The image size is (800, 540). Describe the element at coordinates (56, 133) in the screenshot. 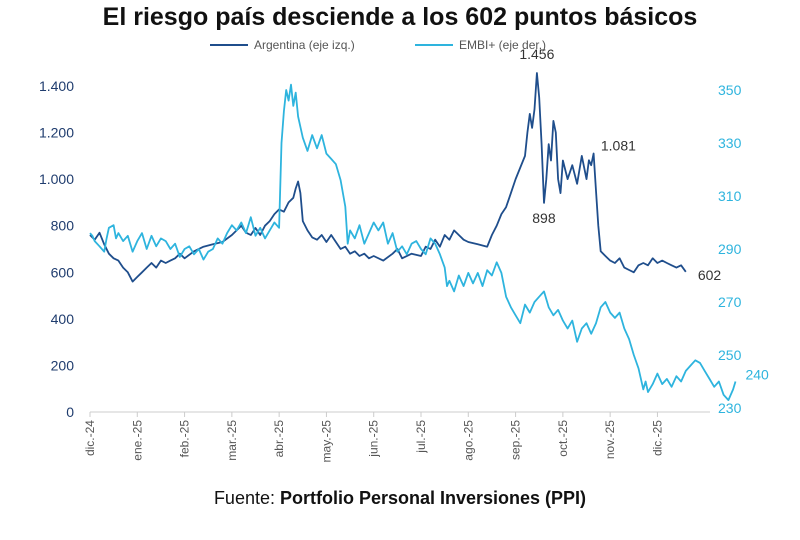

I see `y-left-tick-label: 1.200` at that location.